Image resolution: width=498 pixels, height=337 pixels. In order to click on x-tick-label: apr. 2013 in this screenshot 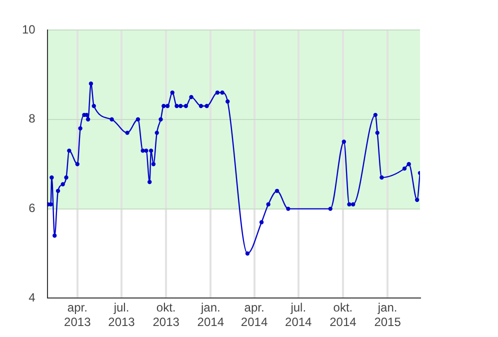, I will do `click(78, 315)`.